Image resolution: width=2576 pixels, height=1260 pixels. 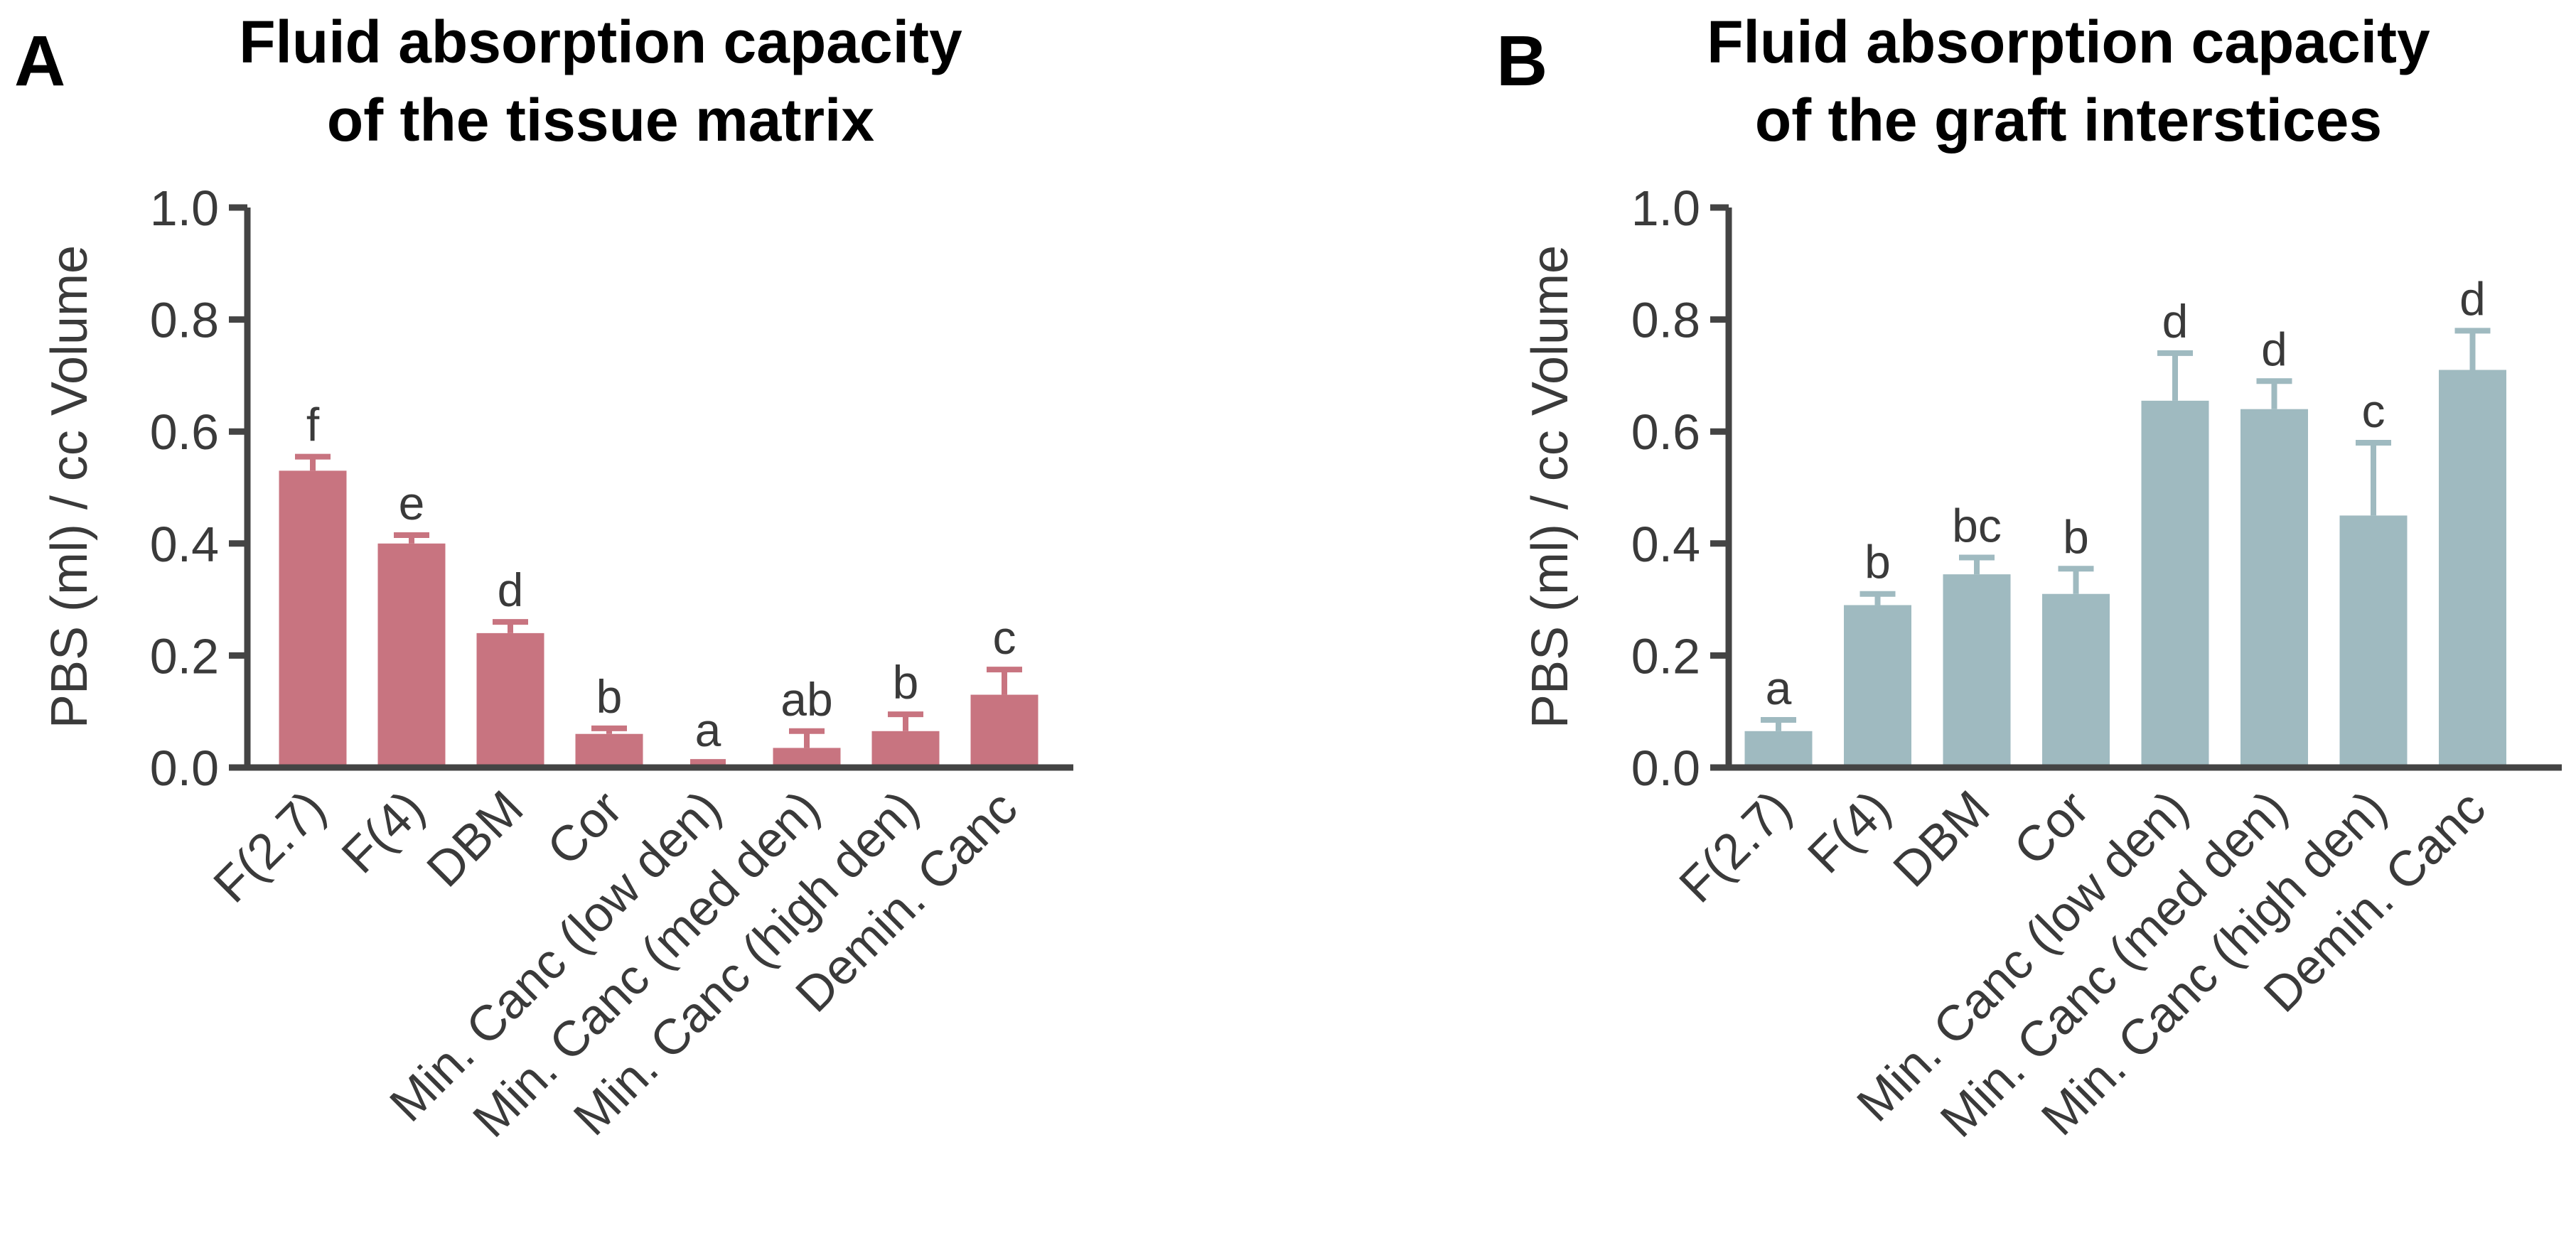 What do you see at coordinates (1665, 209) in the screenshot?
I see `y-tick-label-b-5: 1.0` at bounding box center [1665, 209].